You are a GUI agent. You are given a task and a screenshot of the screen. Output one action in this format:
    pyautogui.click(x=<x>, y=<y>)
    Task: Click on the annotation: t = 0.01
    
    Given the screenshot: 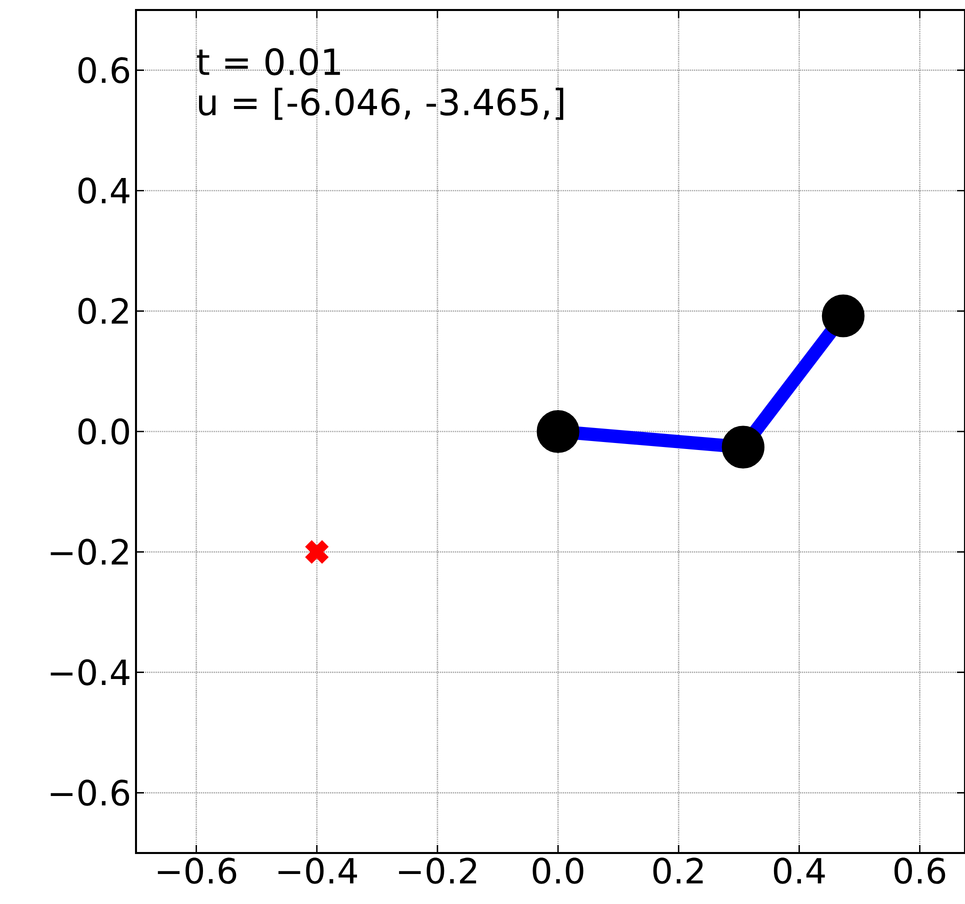 What is the action you would take?
    pyautogui.click(x=268, y=62)
    